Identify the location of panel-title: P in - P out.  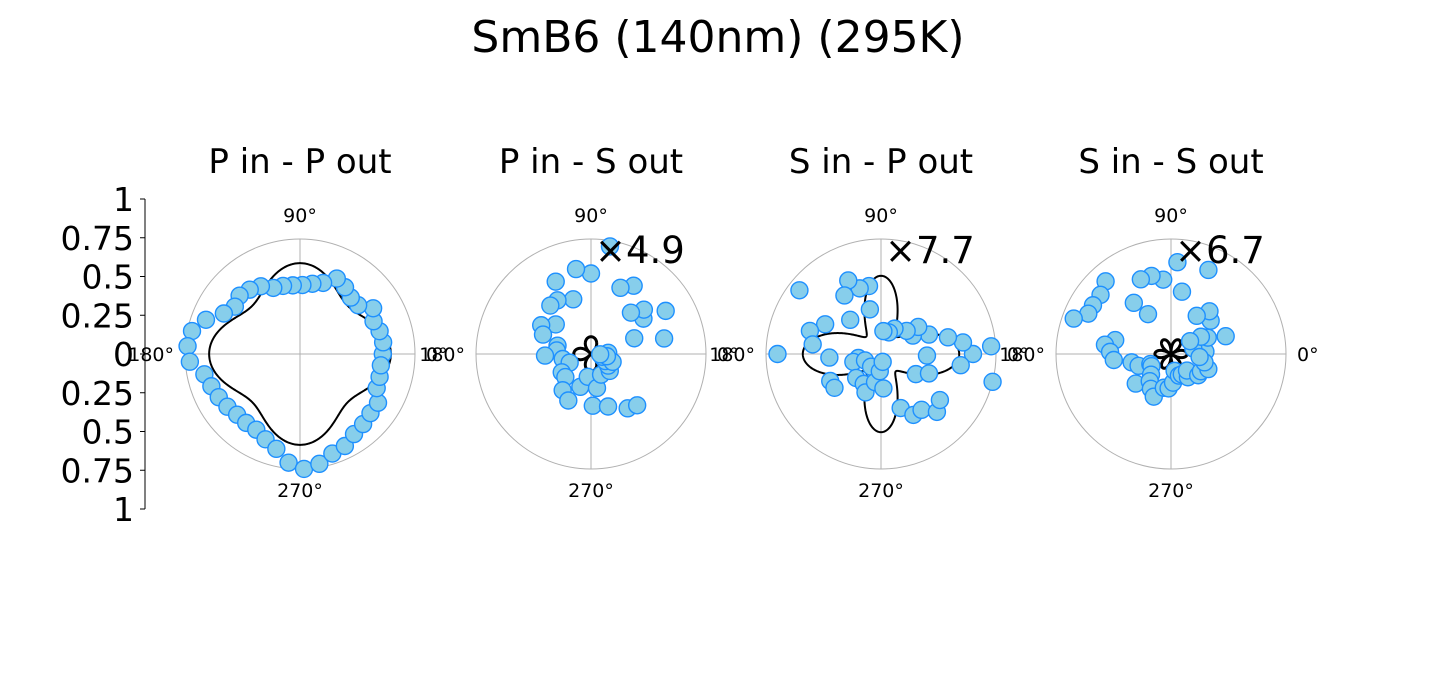
(299, 162).